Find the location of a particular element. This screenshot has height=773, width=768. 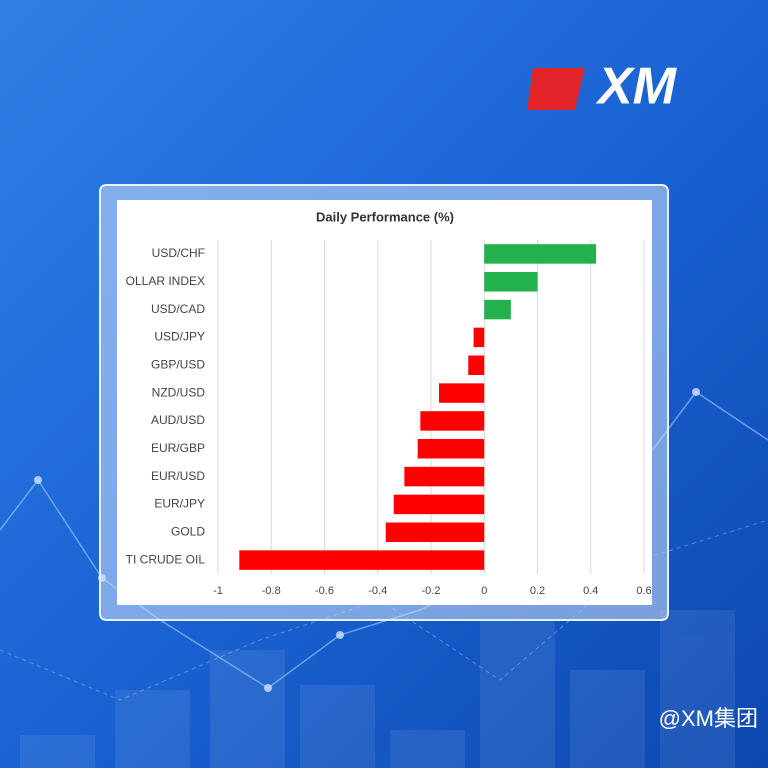

y-tick-label: OLLAR INDEX is located at coordinates (165, 281).